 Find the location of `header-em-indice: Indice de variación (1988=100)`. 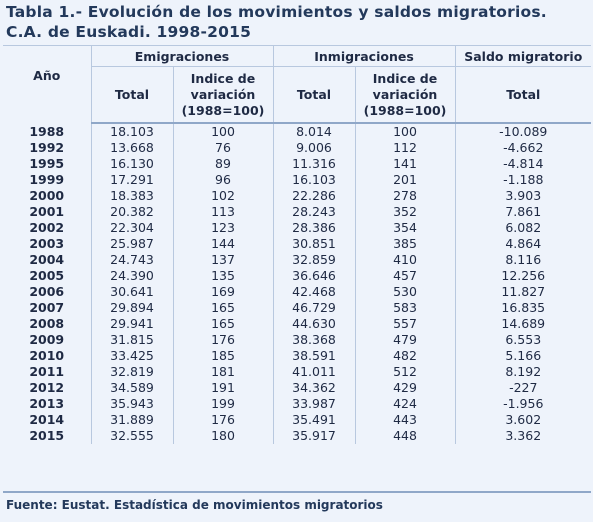

header-em-indice: Indice de variación (1988=100) is located at coordinates (222, 95).